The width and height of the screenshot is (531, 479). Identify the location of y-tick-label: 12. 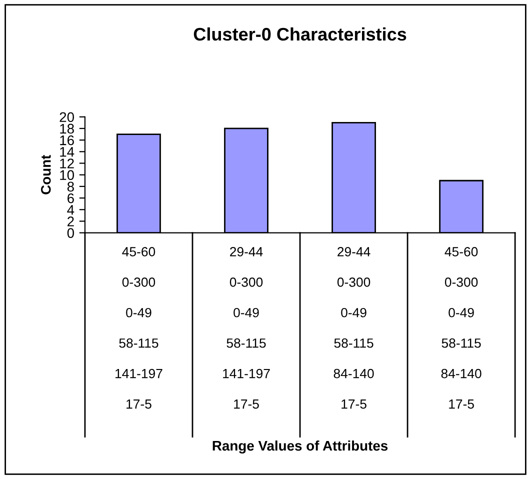
(67, 163).